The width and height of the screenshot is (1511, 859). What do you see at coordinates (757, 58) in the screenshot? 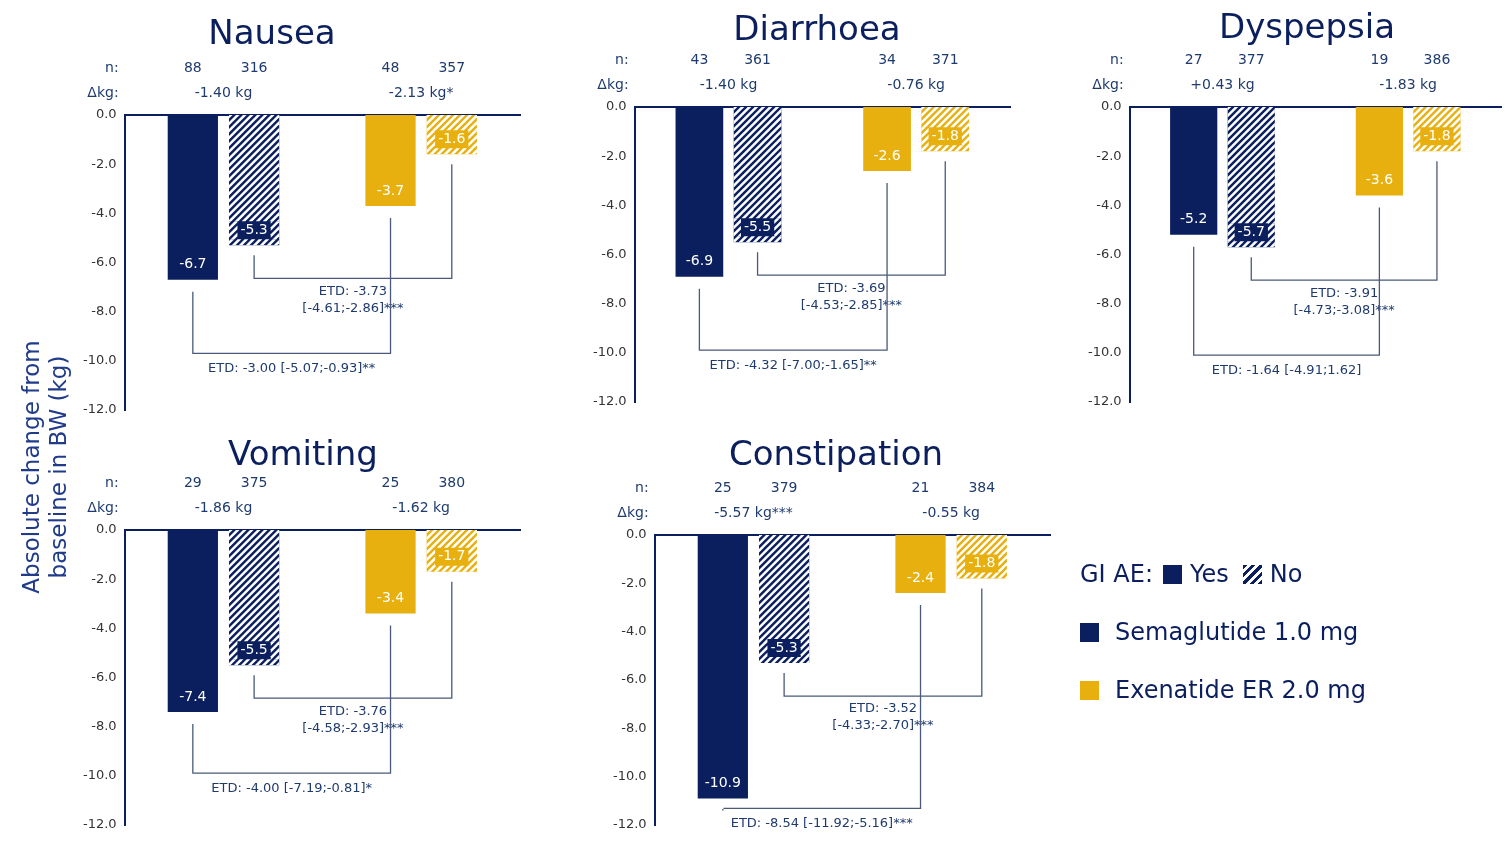
I see `text: 361` at bounding box center [757, 58].